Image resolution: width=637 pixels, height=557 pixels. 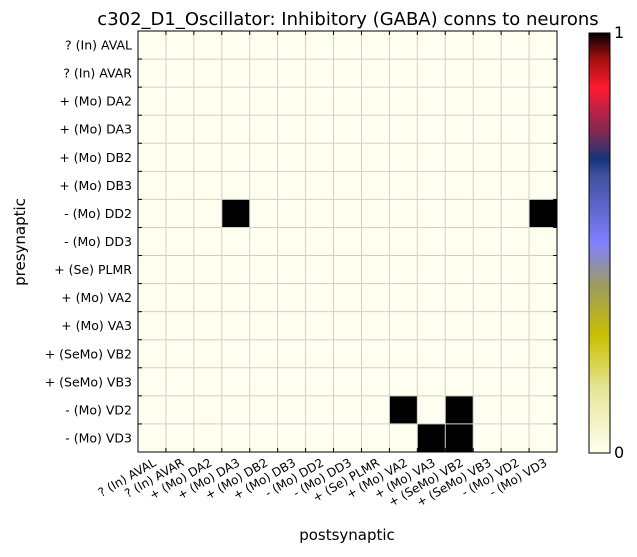 I want to click on y-tick-label: ? (In) AVAL, so click(x=98, y=45).